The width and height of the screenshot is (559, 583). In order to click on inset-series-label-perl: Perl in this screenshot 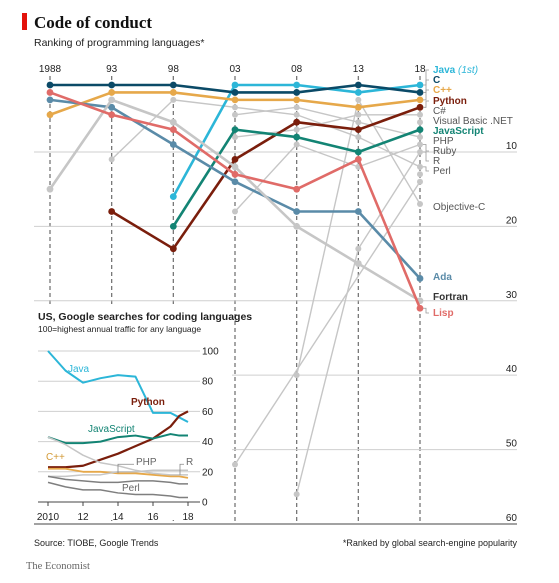, I will do `click(131, 488)`.